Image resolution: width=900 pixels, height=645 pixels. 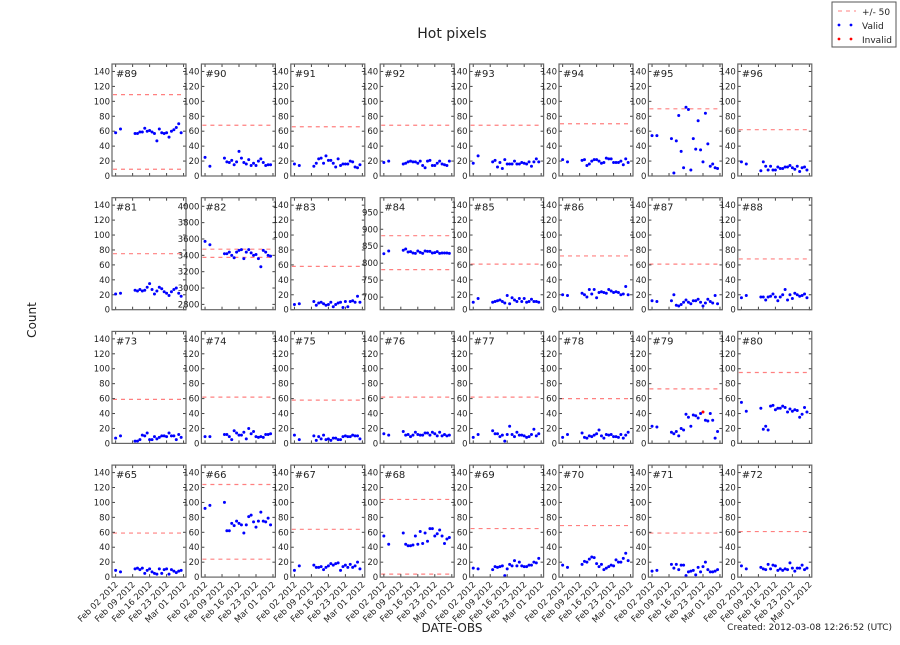 I want to click on subplot-88: 0 20 40 60 80 100 120 140 #88, so click(x=766, y=256).